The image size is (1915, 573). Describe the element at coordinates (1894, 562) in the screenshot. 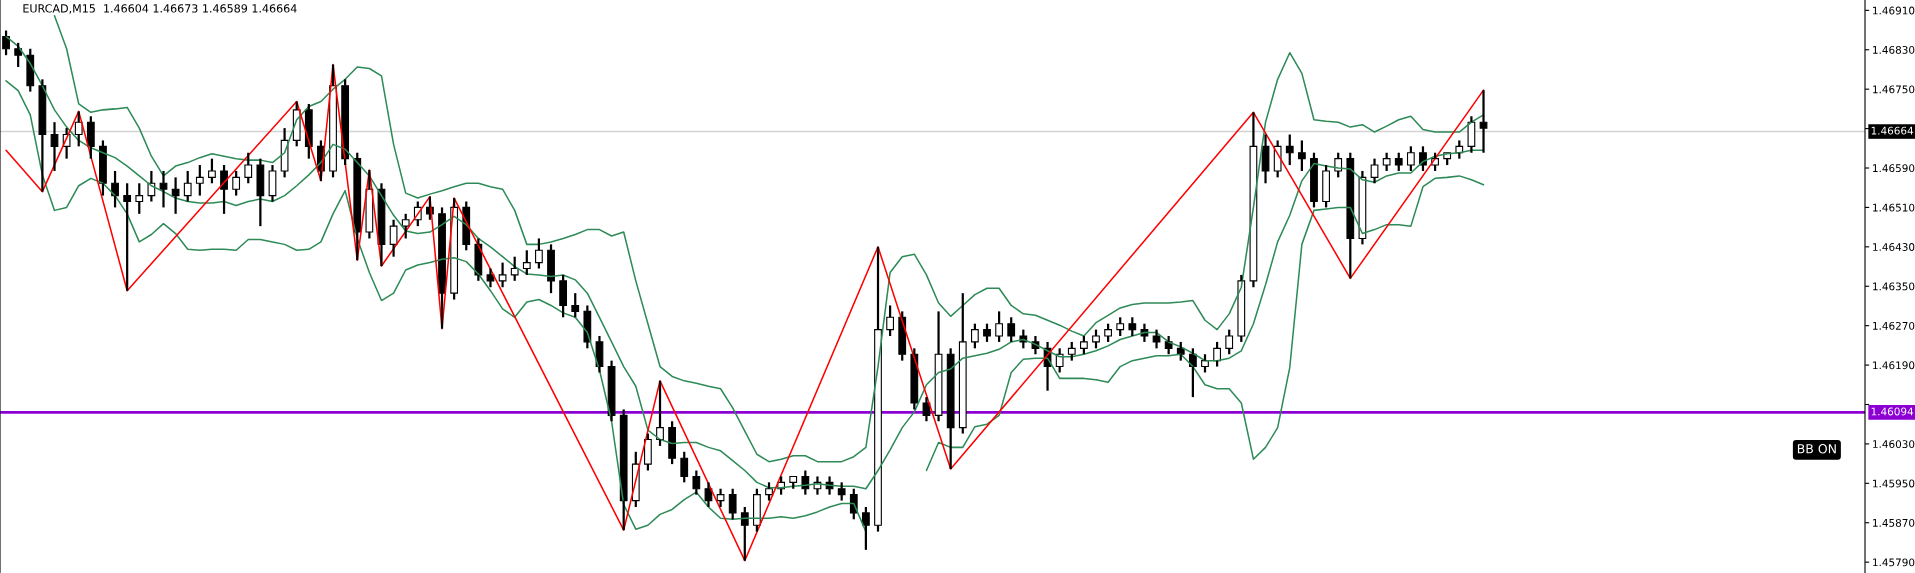

I see `y-tick-label: 1.45790` at that location.